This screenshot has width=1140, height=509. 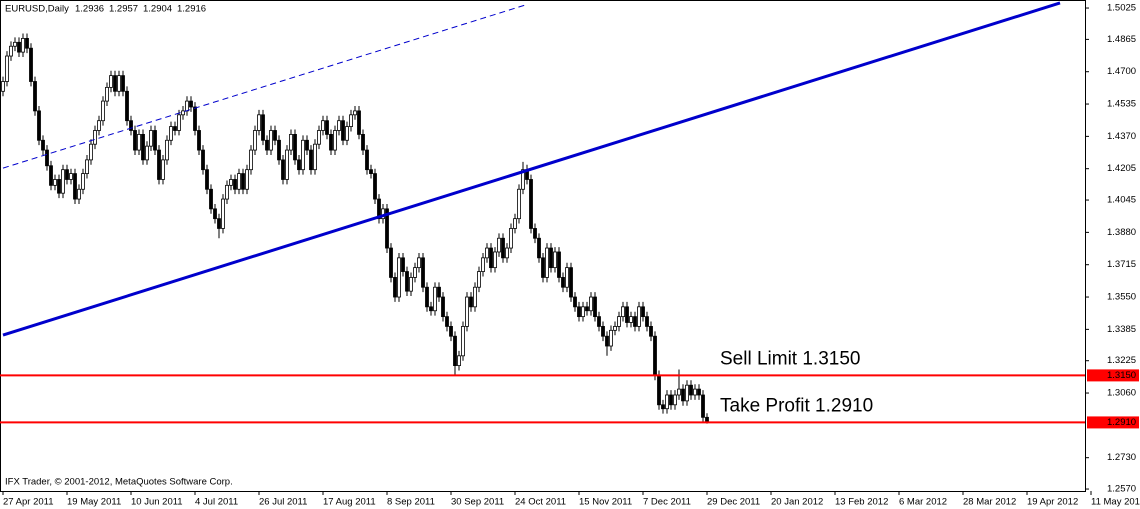 I want to click on x-tick-label: 7 Dec 2011, so click(x=667, y=502).